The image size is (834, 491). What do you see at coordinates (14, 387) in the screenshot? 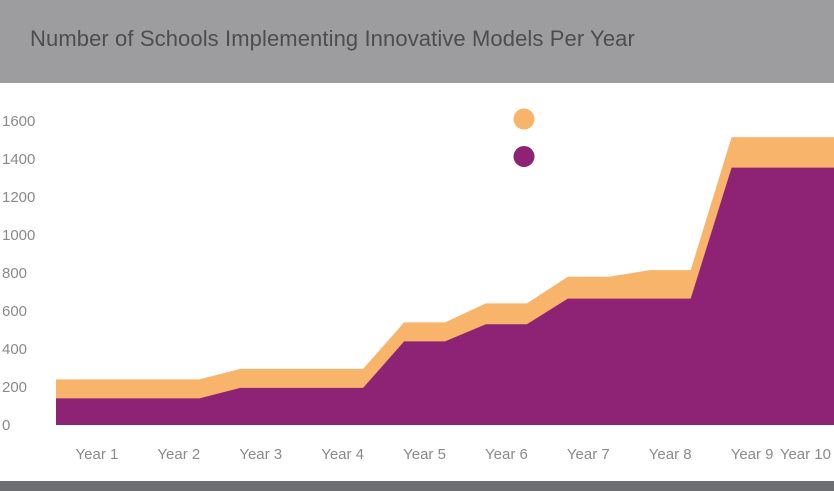
I see `y-tick-label: 200` at bounding box center [14, 387].